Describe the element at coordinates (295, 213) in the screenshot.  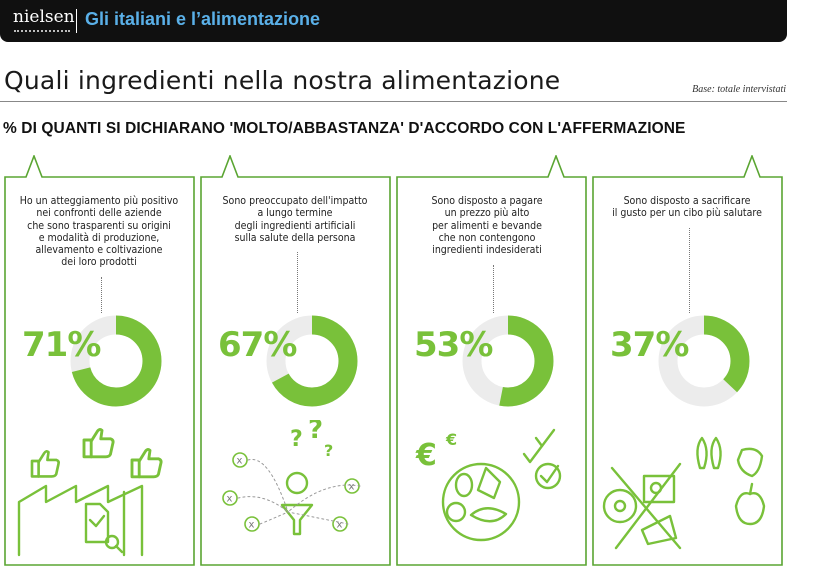
I see `statement-line: a lungo termine` at that location.